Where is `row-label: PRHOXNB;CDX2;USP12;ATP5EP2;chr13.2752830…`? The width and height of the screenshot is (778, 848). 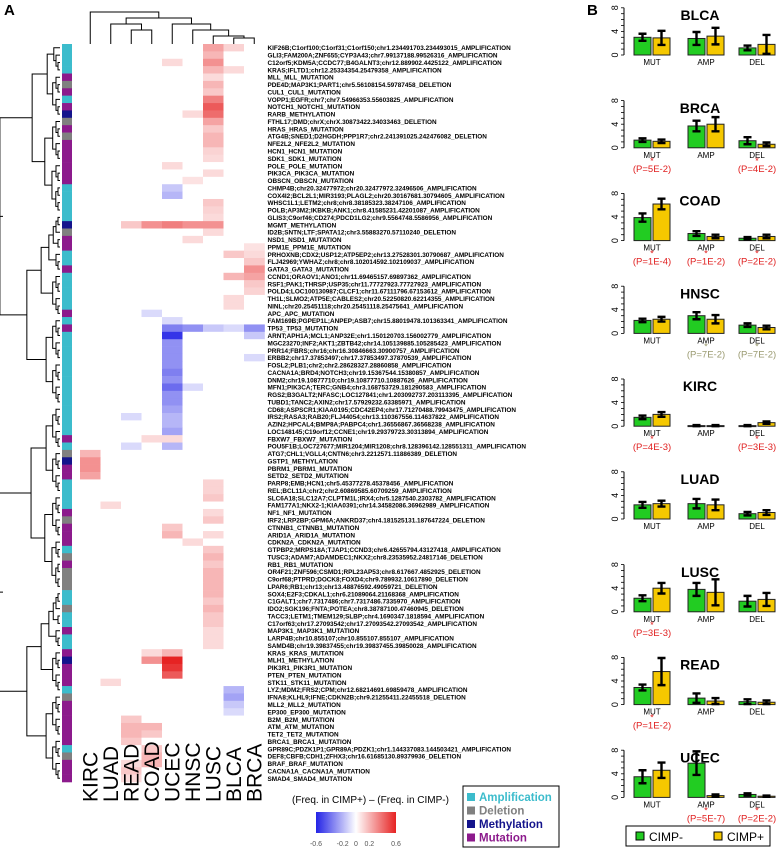
row-label: PRHOXNB;CDX2;USP12;ATP5EP2;chr13.2752830… is located at coordinates (386, 255).